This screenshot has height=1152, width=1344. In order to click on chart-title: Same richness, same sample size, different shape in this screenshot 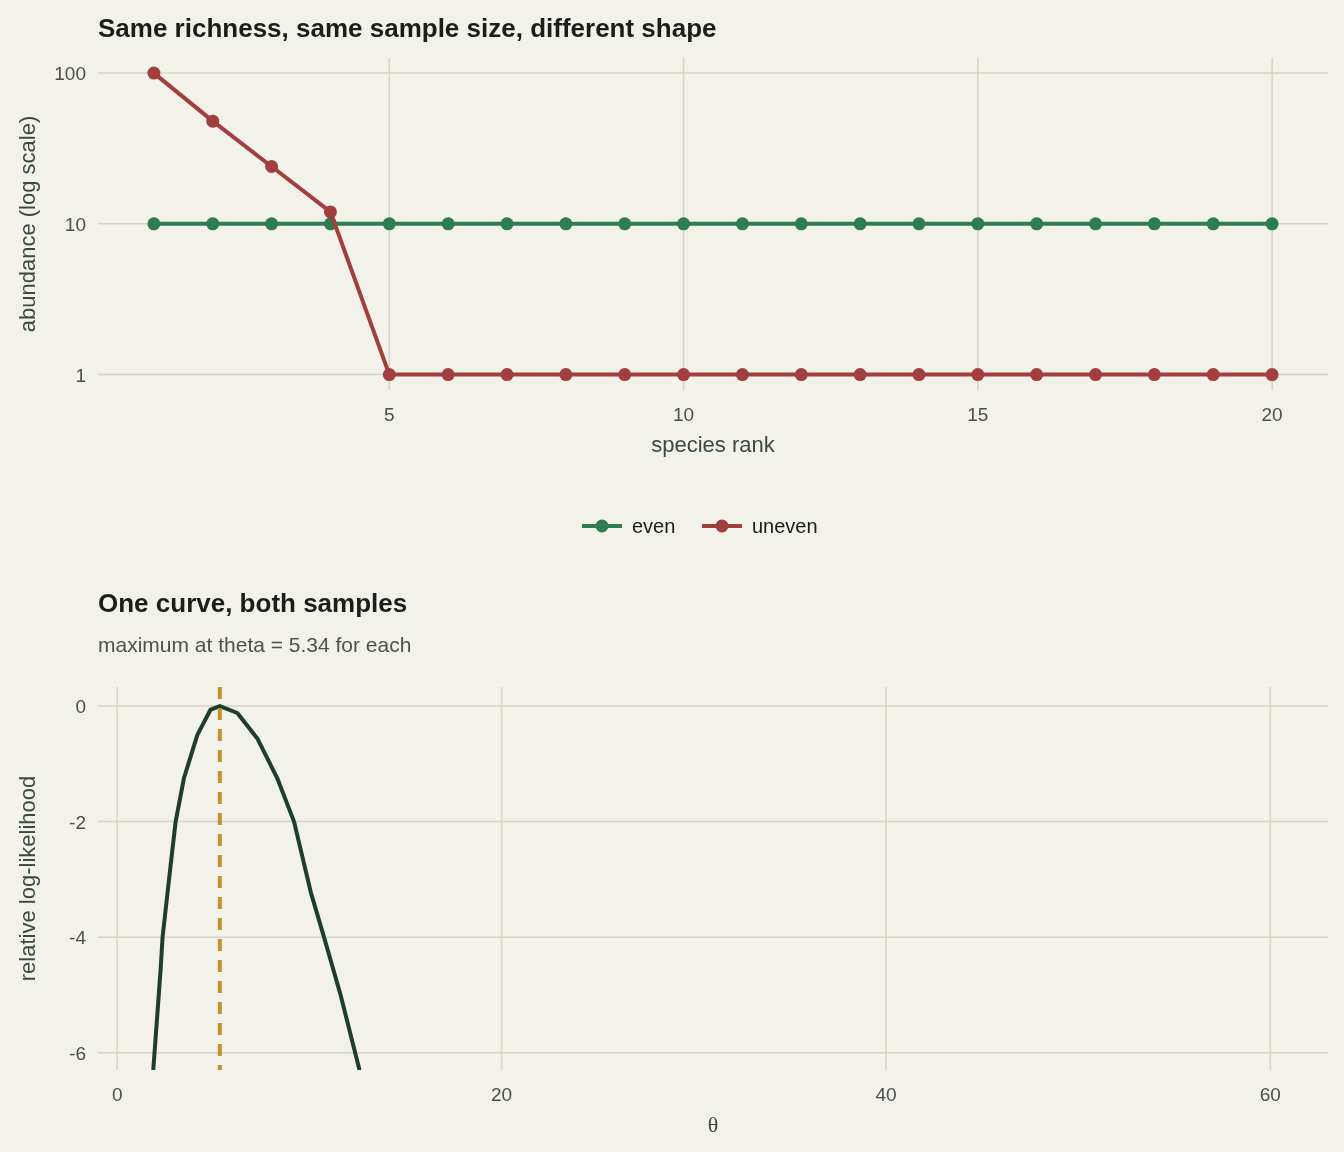, I will do `click(407, 28)`.